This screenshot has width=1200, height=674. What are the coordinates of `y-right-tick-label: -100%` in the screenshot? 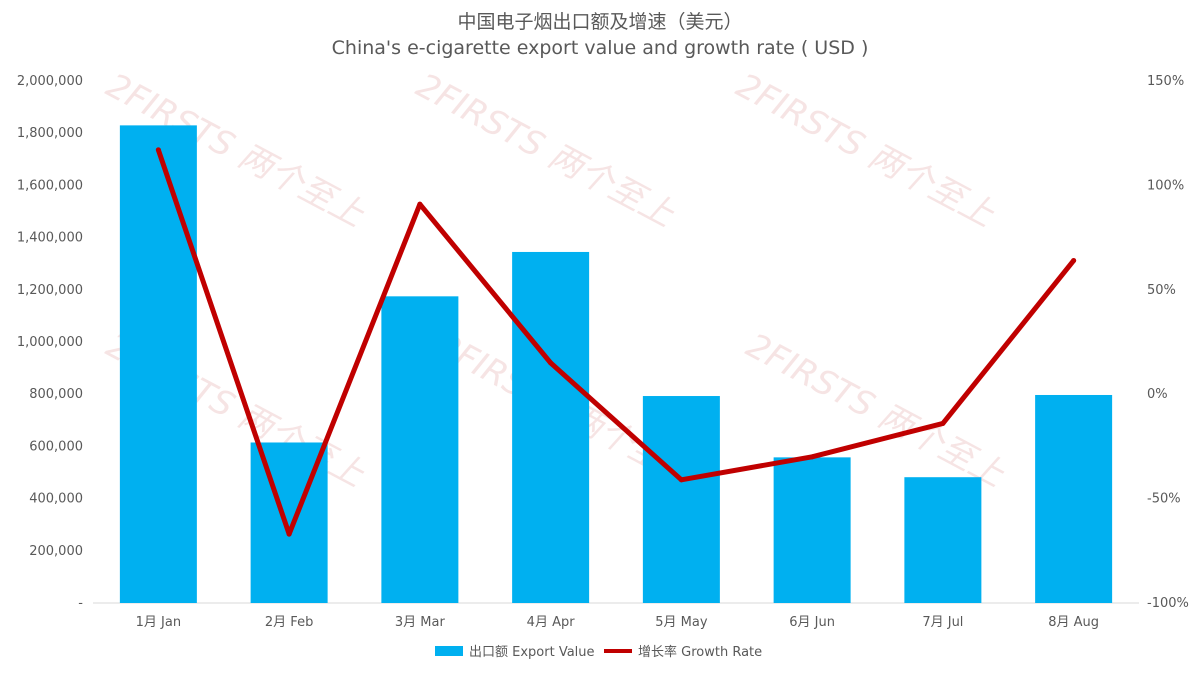 It's located at (1168, 603).